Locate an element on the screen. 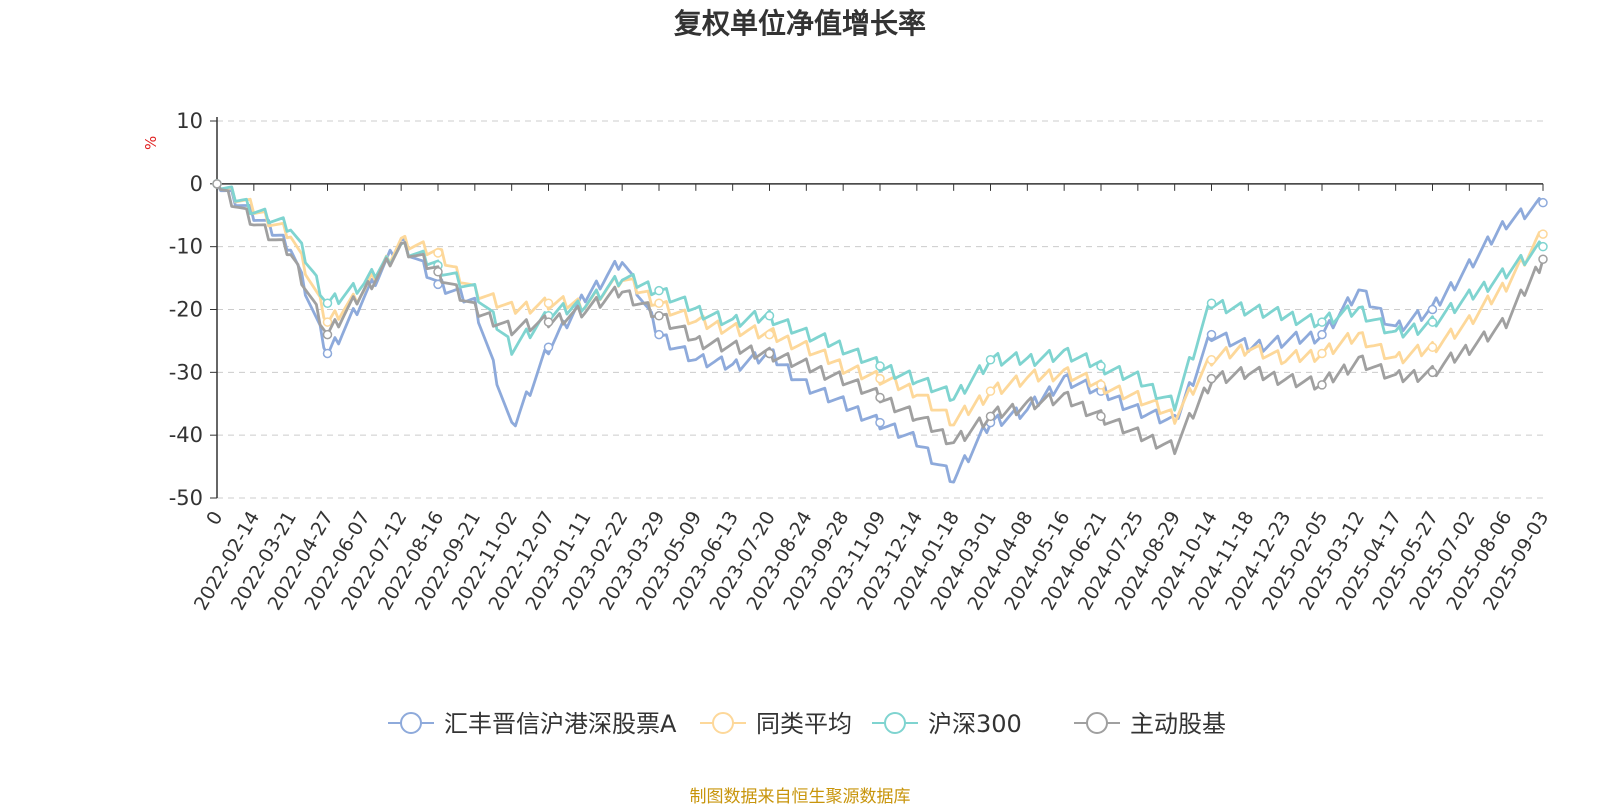 The image size is (1600, 807). y-tick-label: -20 is located at coordinates (186, 310).